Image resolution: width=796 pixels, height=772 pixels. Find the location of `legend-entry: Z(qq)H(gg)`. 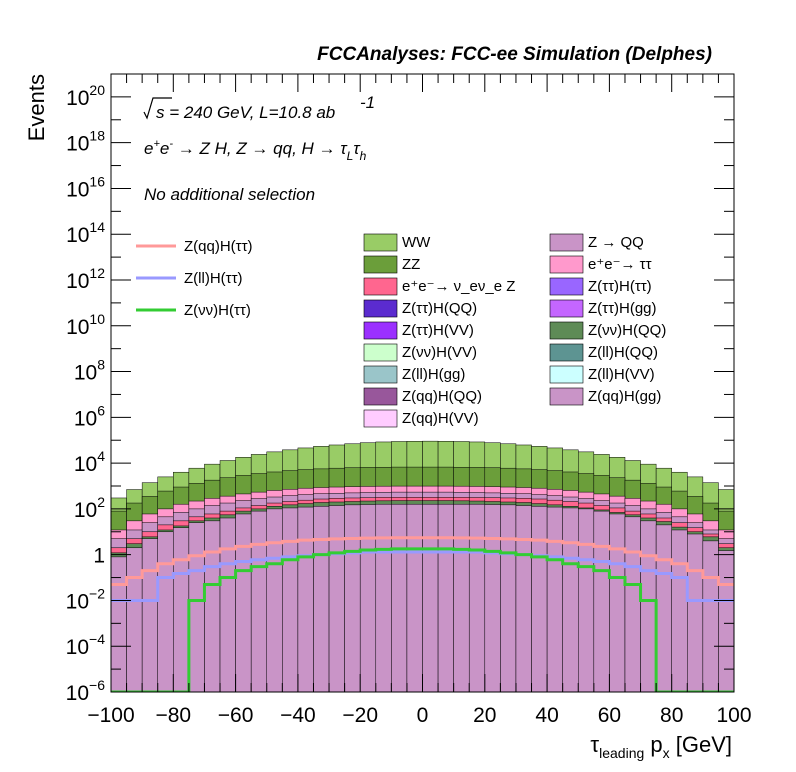

legend-entry: Z(qq)H(gg) is located at coordinates (605, 396).